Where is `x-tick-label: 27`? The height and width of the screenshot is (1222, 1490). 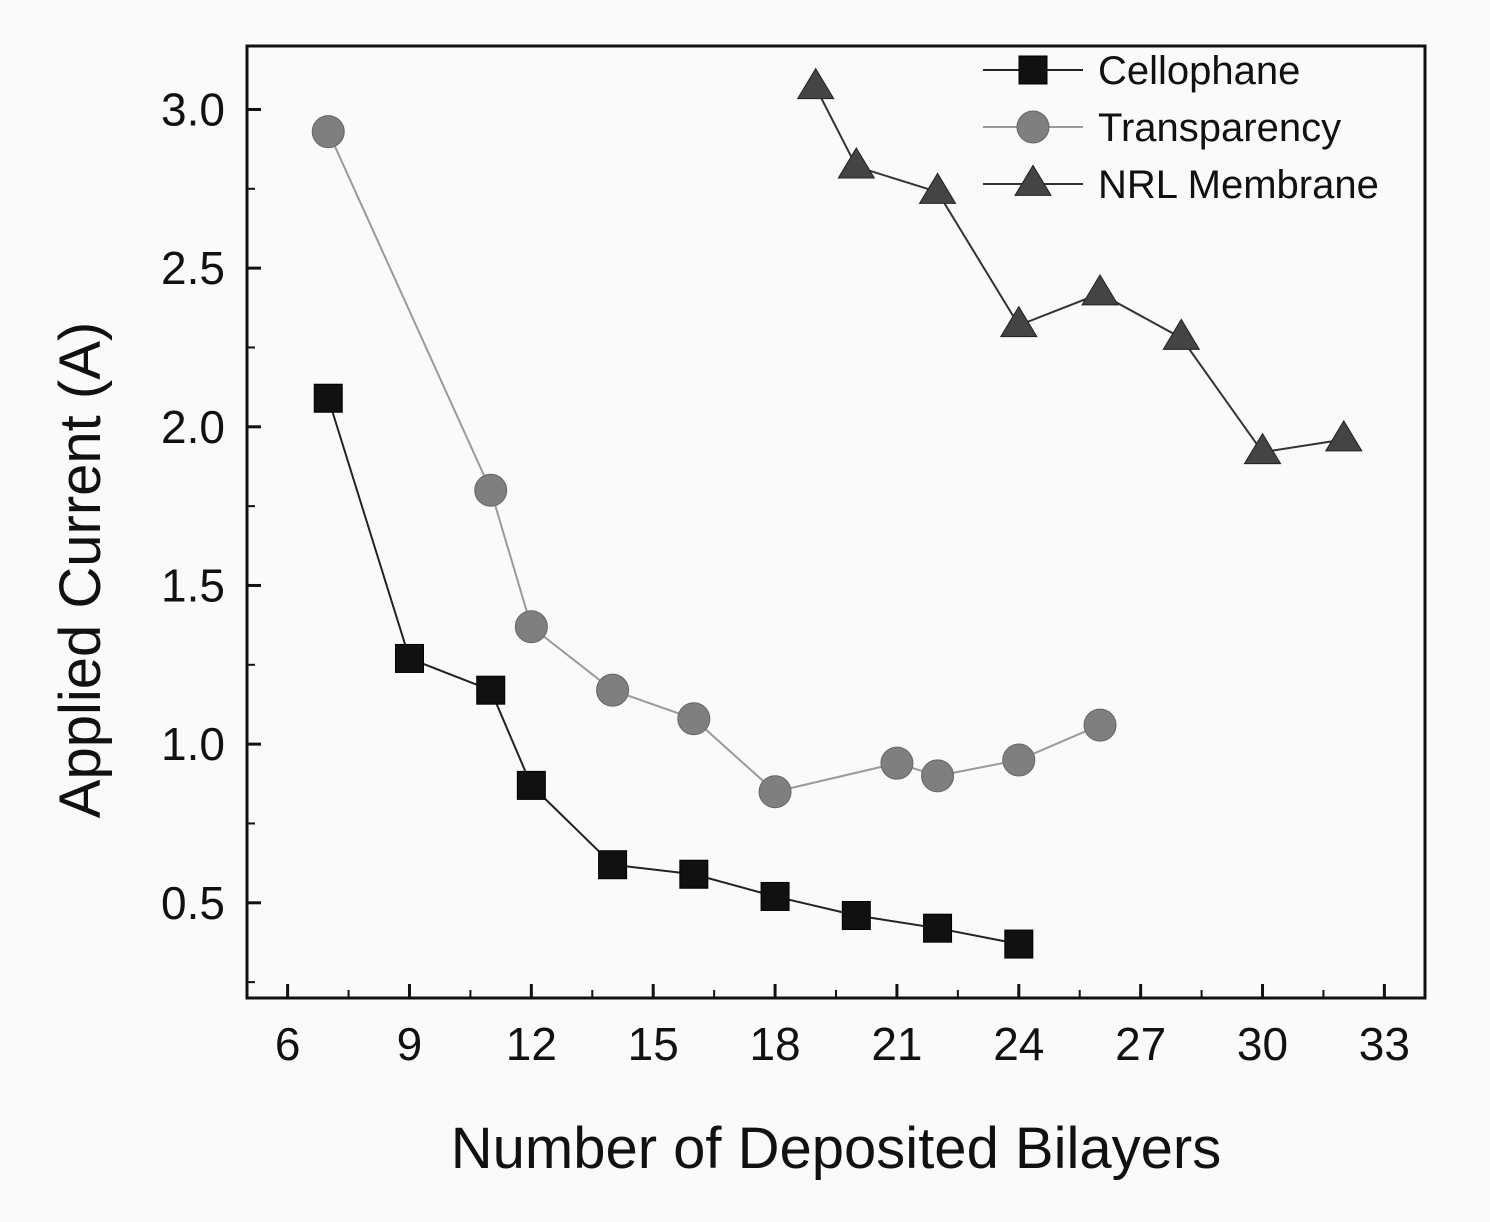
x-tick-label: 27 is located at coordinates (1140, 1044).